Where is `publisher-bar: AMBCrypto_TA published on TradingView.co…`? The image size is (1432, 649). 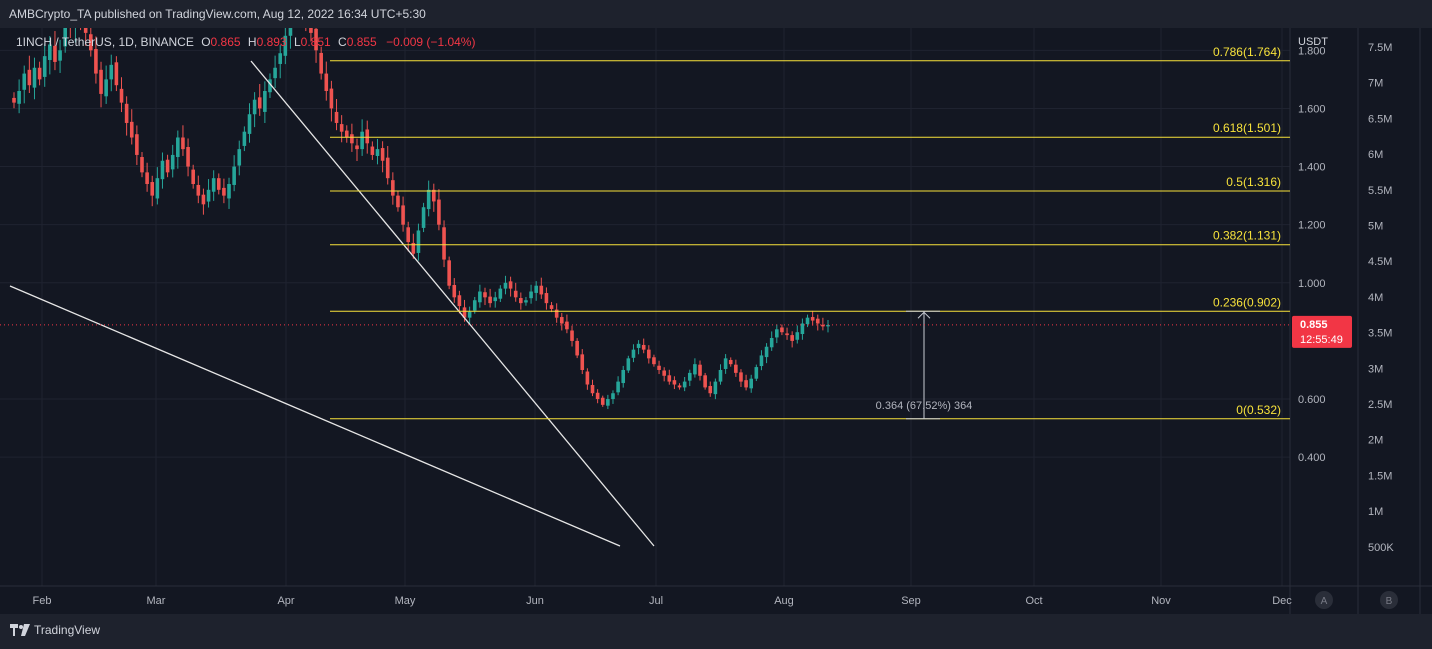
publisher-bar: AMBCrypto_TA published on TradingView.co… is located at coordinates (716, 14).